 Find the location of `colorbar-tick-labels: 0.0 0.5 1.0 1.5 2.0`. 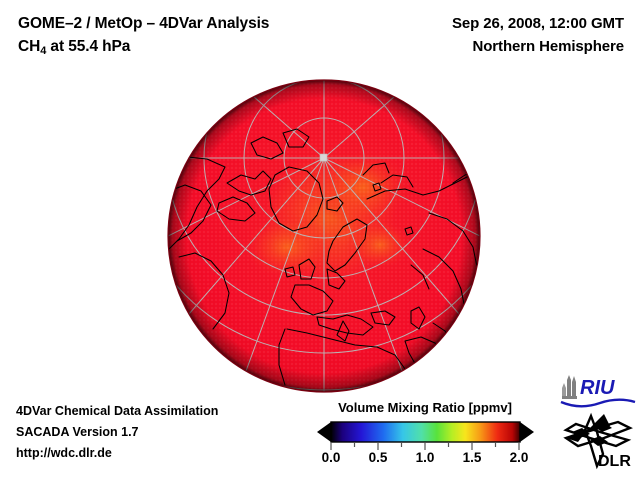

colorbar-tick-labels: 0.0 0.5 1.0 1.5 2.0 is located at coordinates (425, 460).